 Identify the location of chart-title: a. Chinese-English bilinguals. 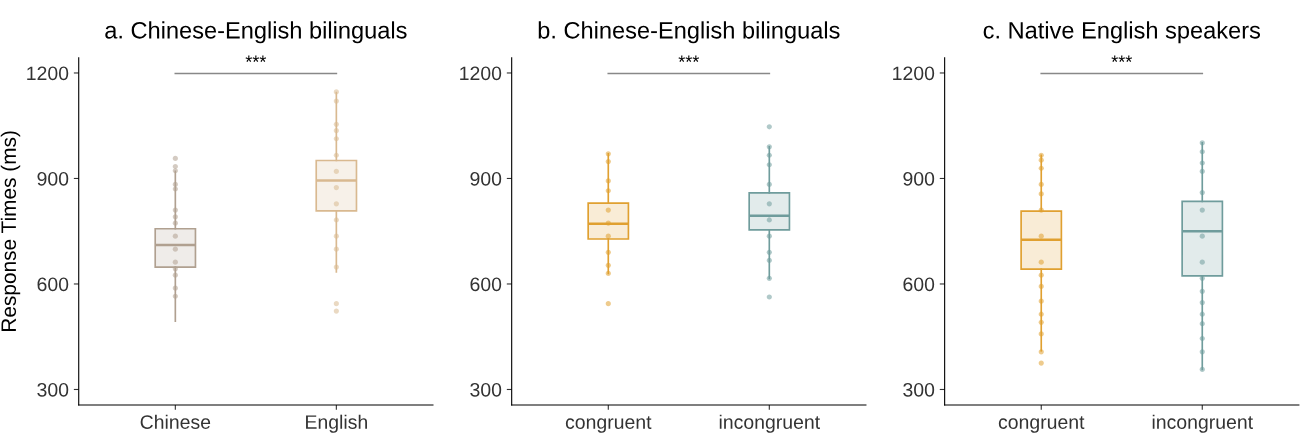
(256, 32).